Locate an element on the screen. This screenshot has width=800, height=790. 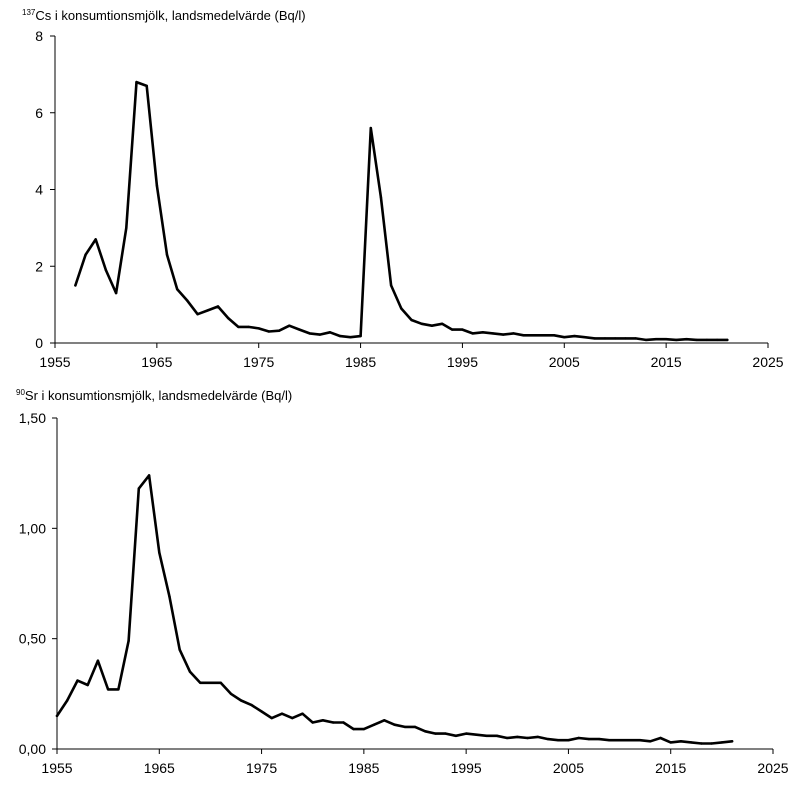
cs137-x-tick-label: 1985 is located at coordinates (360, 362).